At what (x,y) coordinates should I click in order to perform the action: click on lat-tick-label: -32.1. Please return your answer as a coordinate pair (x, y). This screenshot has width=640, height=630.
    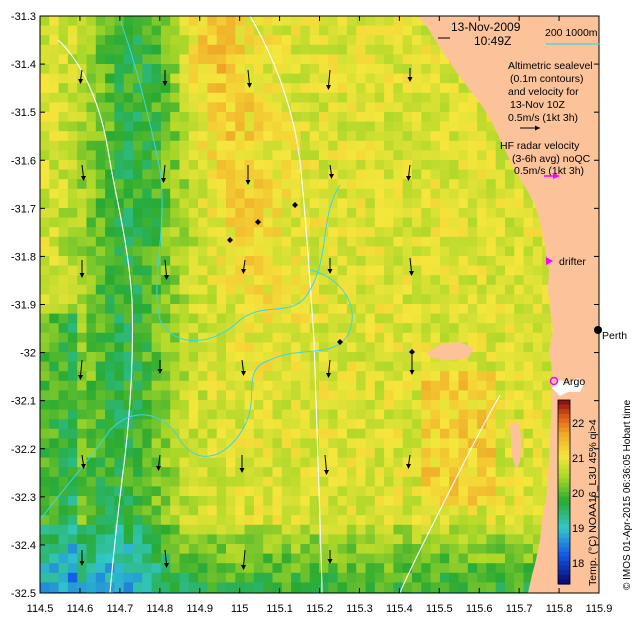
    Looking at the image, I should click on (23, 402).